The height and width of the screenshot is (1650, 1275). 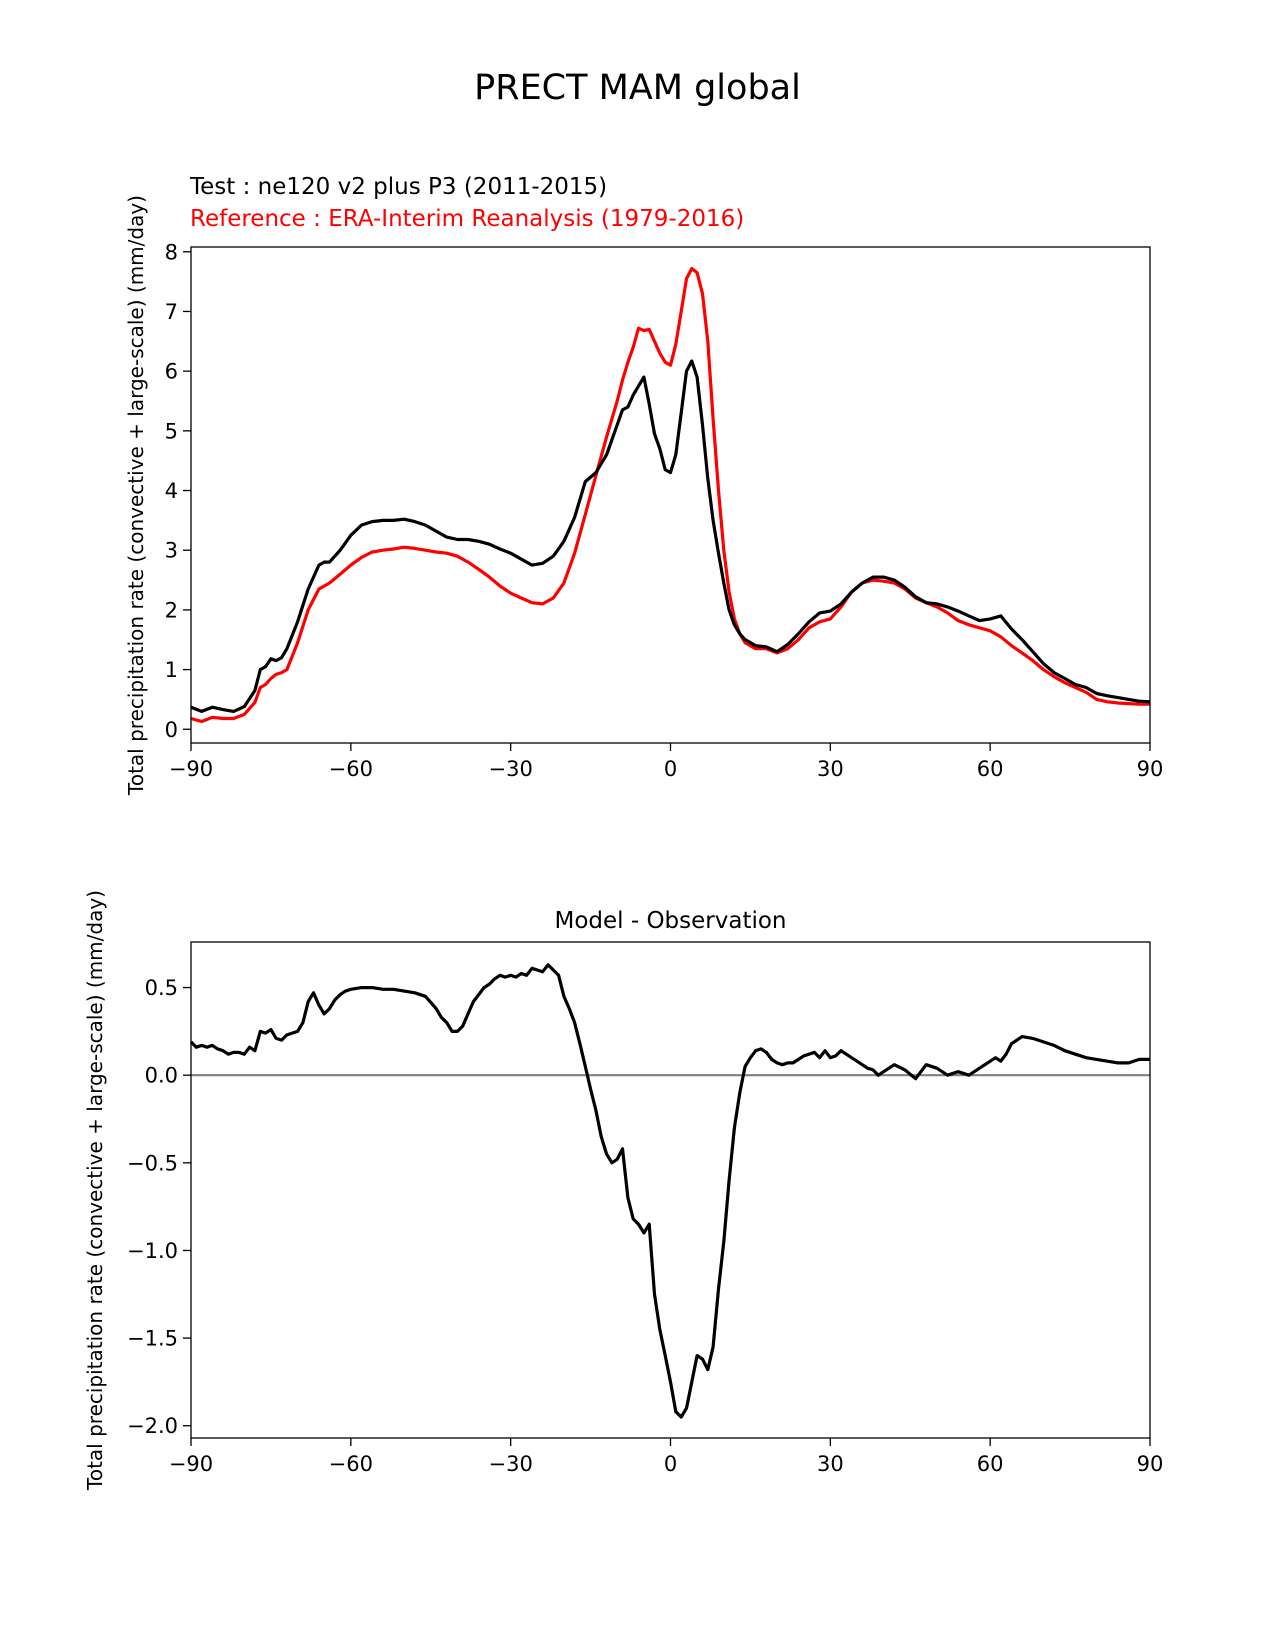 I want to click on panel-title: Model - Observation, so click(x=670, y=921).